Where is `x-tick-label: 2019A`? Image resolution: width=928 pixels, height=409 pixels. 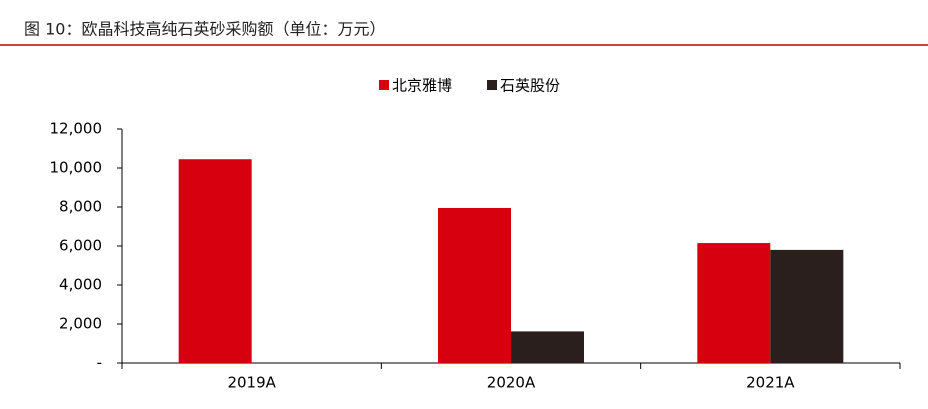
x-tick-label: 2019A is located at coordinates (251, 383).